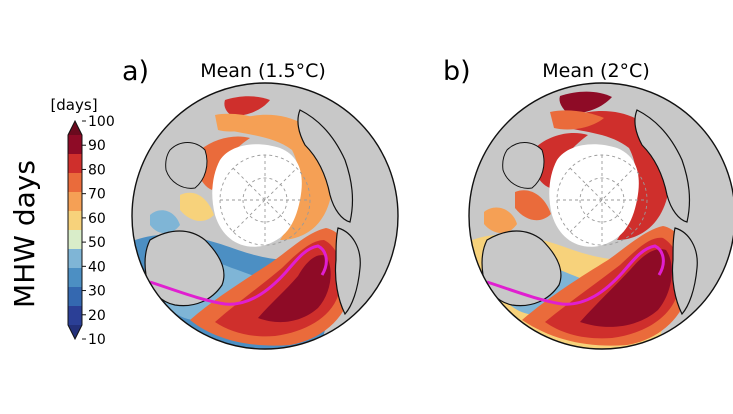 Image resolution: width=733 pixels, height=414 pixels. Describe the element at coordinates (75, 332) in the screenshot. I see `colorbar-under-arrow` at that location.